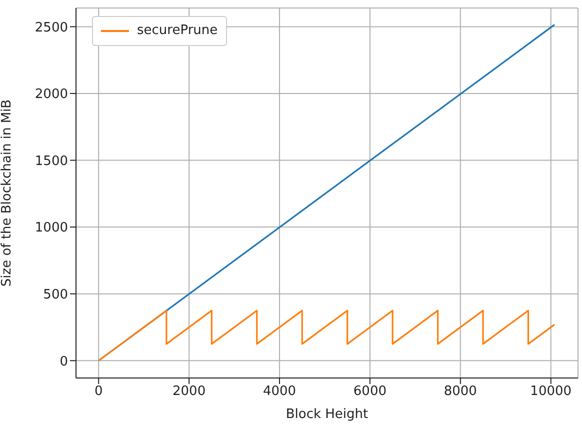 The width and height of the screenshot is (582, 426). I want to click on y-tick-label: 1500, so click(51, 161).